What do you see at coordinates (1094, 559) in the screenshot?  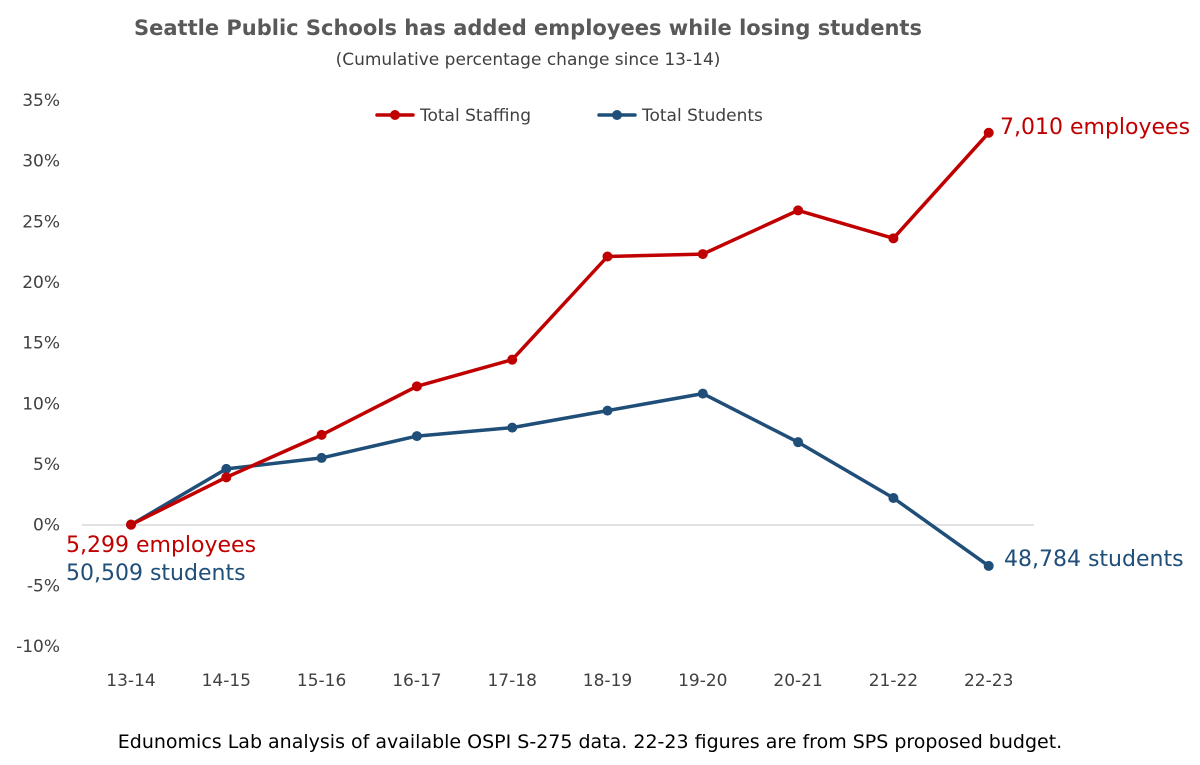 I see `annotation-end-students: 48,784 students` at bounding box center [1094, 559].